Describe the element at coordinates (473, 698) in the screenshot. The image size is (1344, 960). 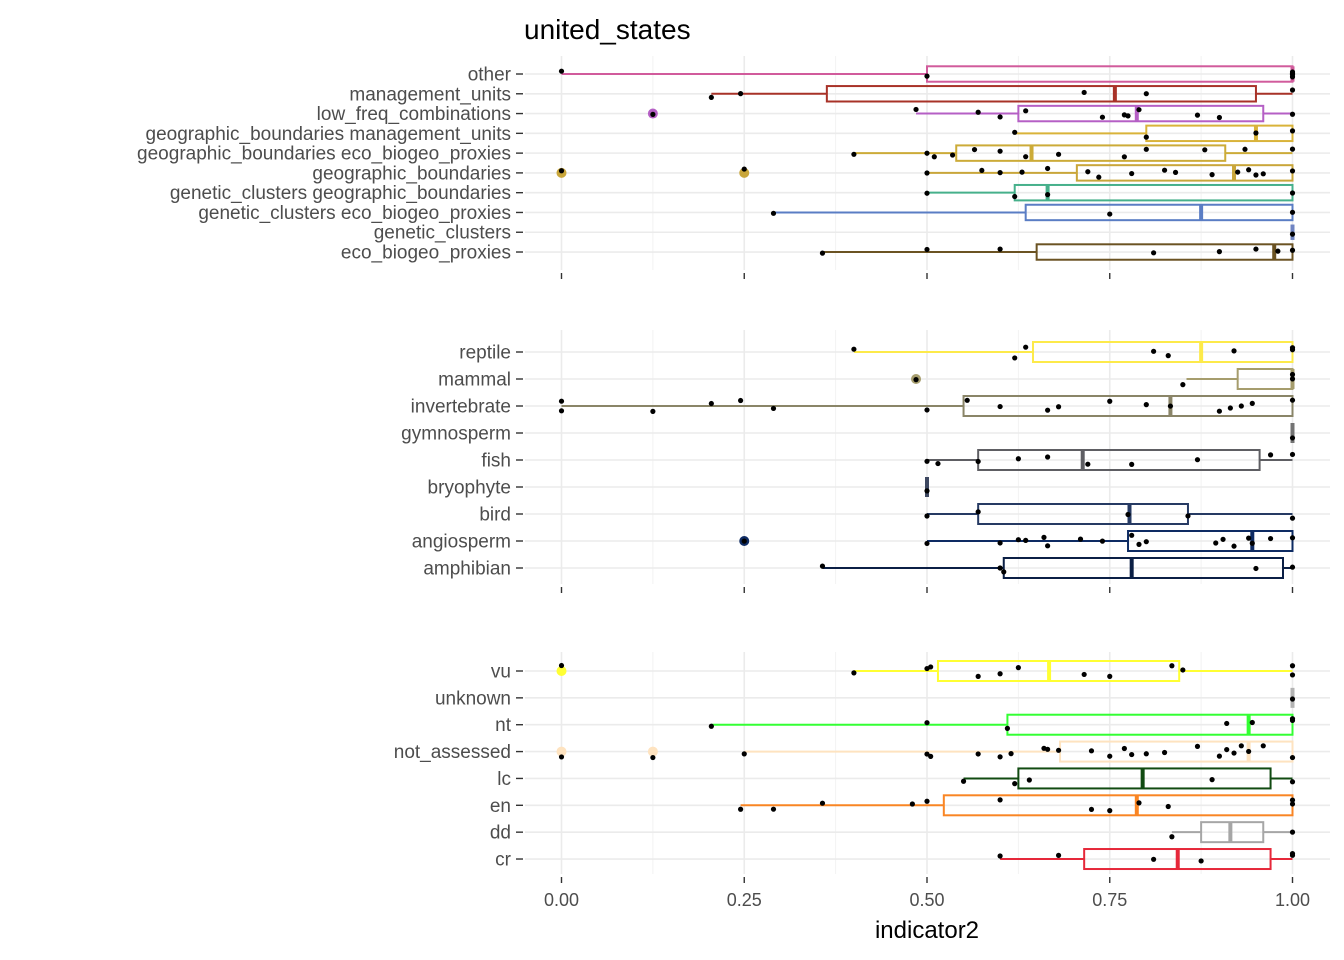
I see `category-label: unknown` at that location.